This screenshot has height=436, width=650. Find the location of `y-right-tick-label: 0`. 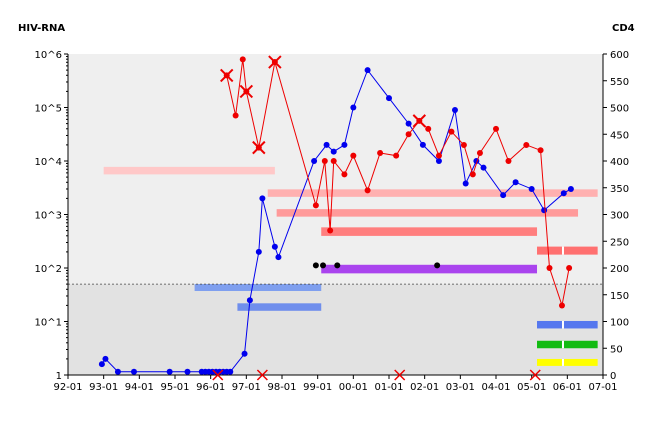

y-right-tick-label: 0 is located at coordinates (613, 376).